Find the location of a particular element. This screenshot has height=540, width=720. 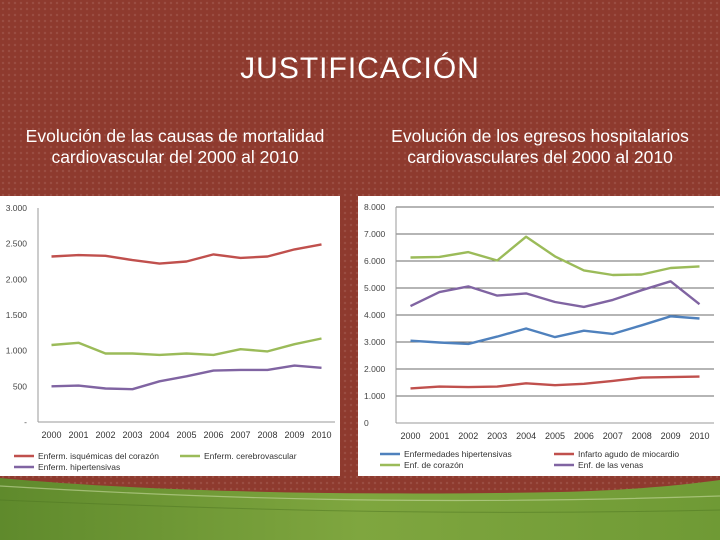

y-tick-label: 1.500 is located at coordinates (17, 315).